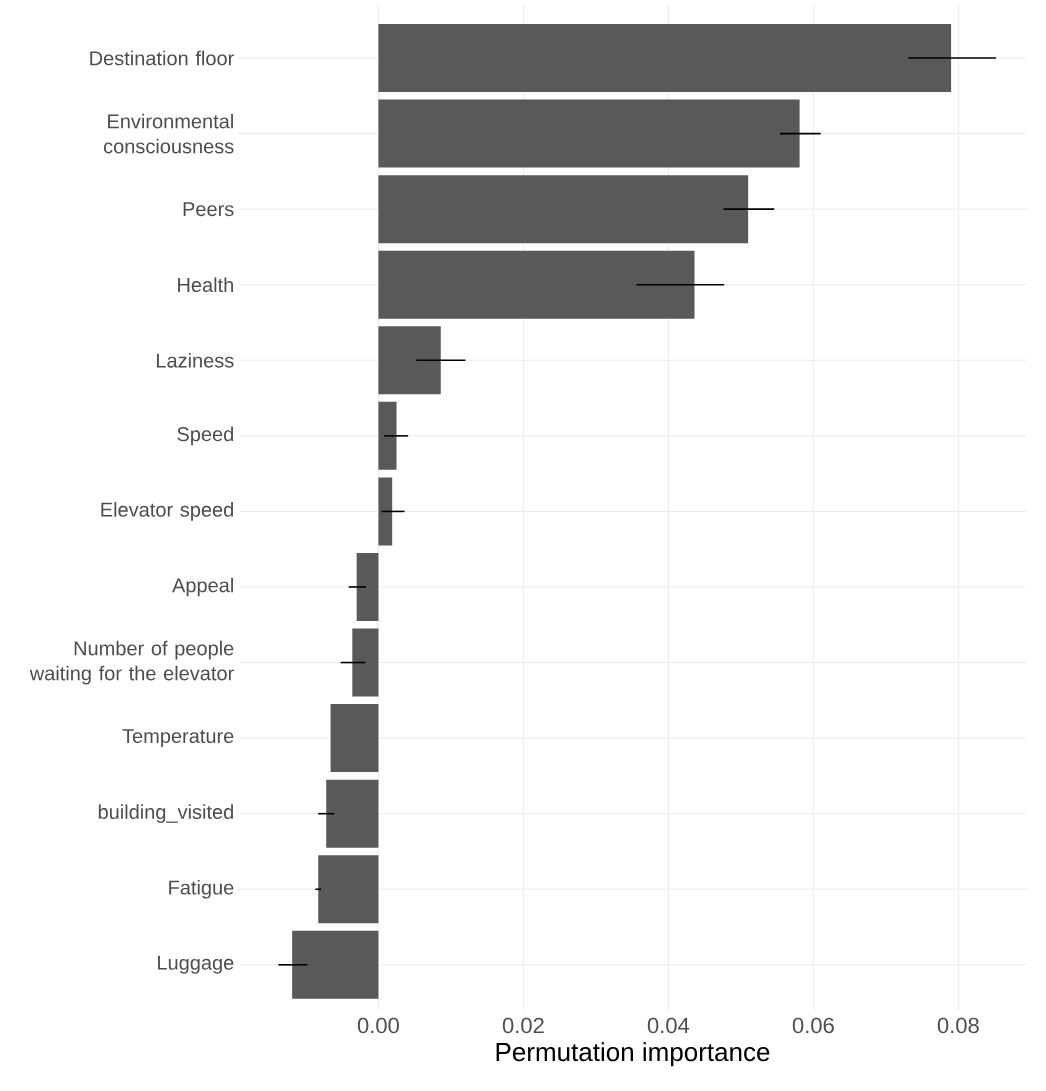 The image size is (1046, 1091). I want to click on y-tick-label: Appeal, so click(202, 587).